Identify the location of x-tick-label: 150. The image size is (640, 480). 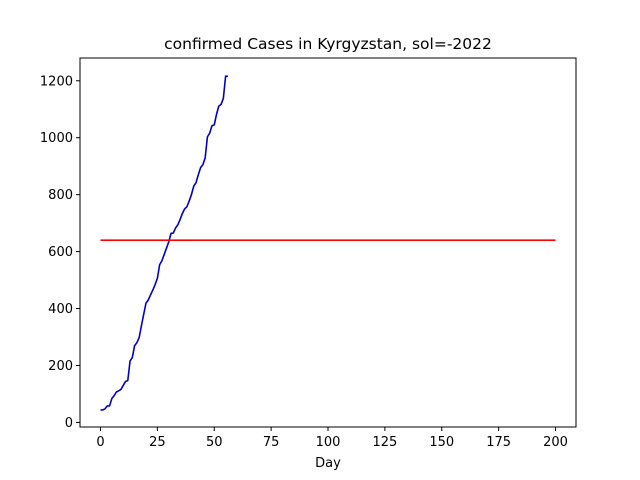
(441, 442).